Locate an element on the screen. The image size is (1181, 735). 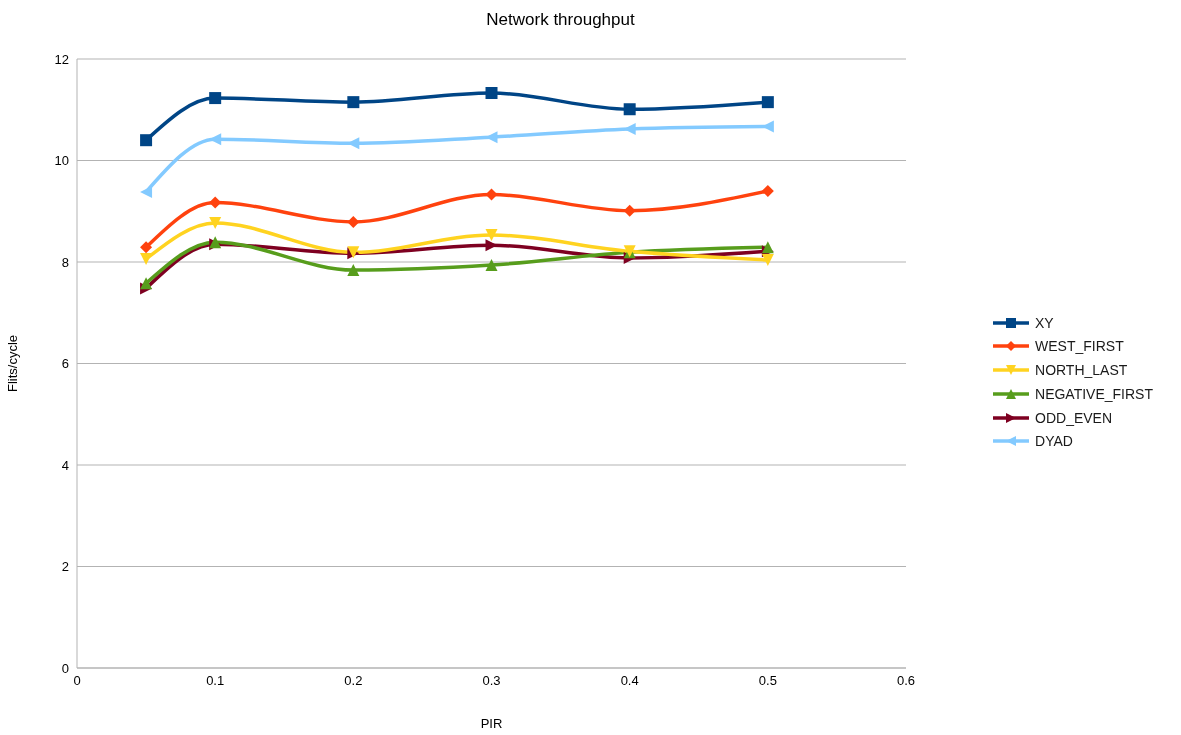
y-tick-label: 8 is located at coordinates (65, 262).